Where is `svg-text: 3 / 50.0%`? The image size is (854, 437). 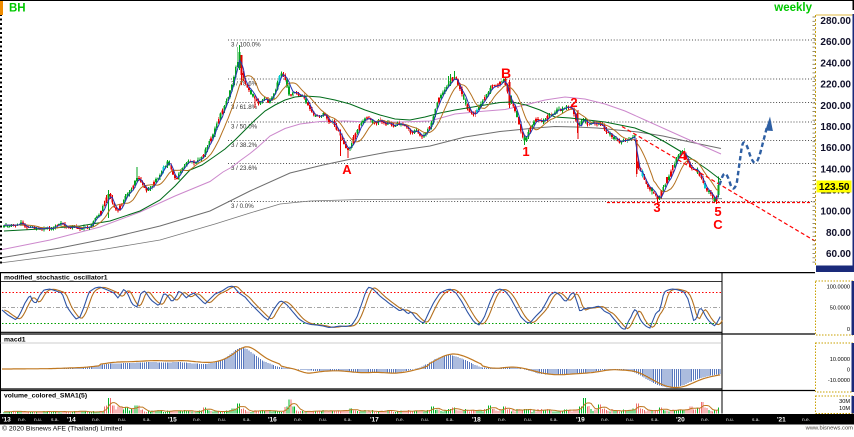
svg-text: 3 / 50.0% is located at coordinates (244, 127).